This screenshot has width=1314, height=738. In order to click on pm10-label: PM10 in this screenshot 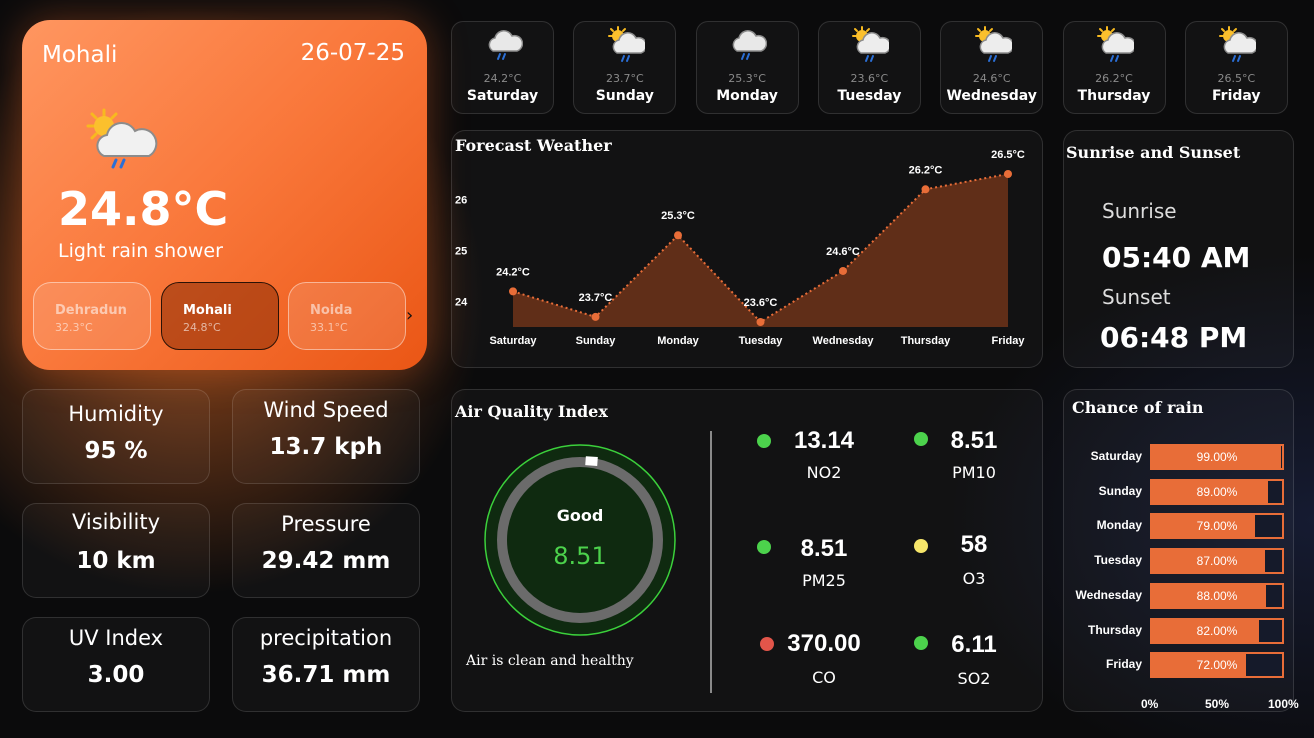, I will do `click(974, 472)`.